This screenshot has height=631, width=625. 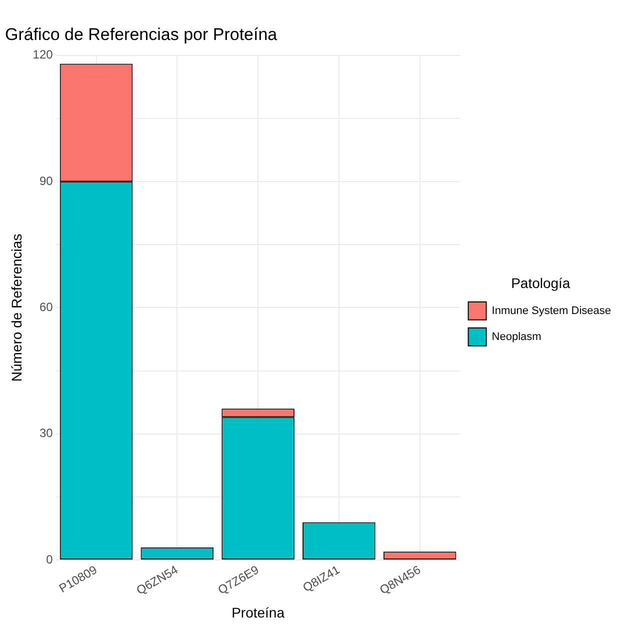 I want to click on y-axis-title: Número de Referencias, so click(x=16, y=308).